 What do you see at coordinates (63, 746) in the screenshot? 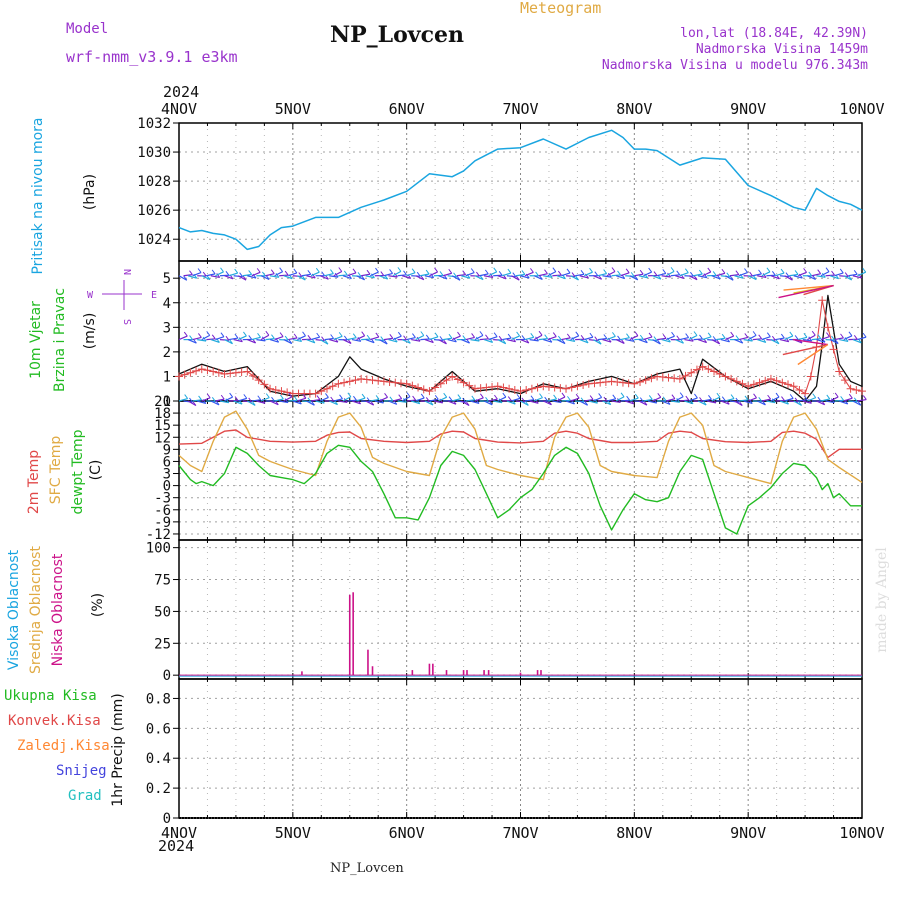
I see `precip-legend-item: Zaledj.Kisa` at bounding box center [63, 746].